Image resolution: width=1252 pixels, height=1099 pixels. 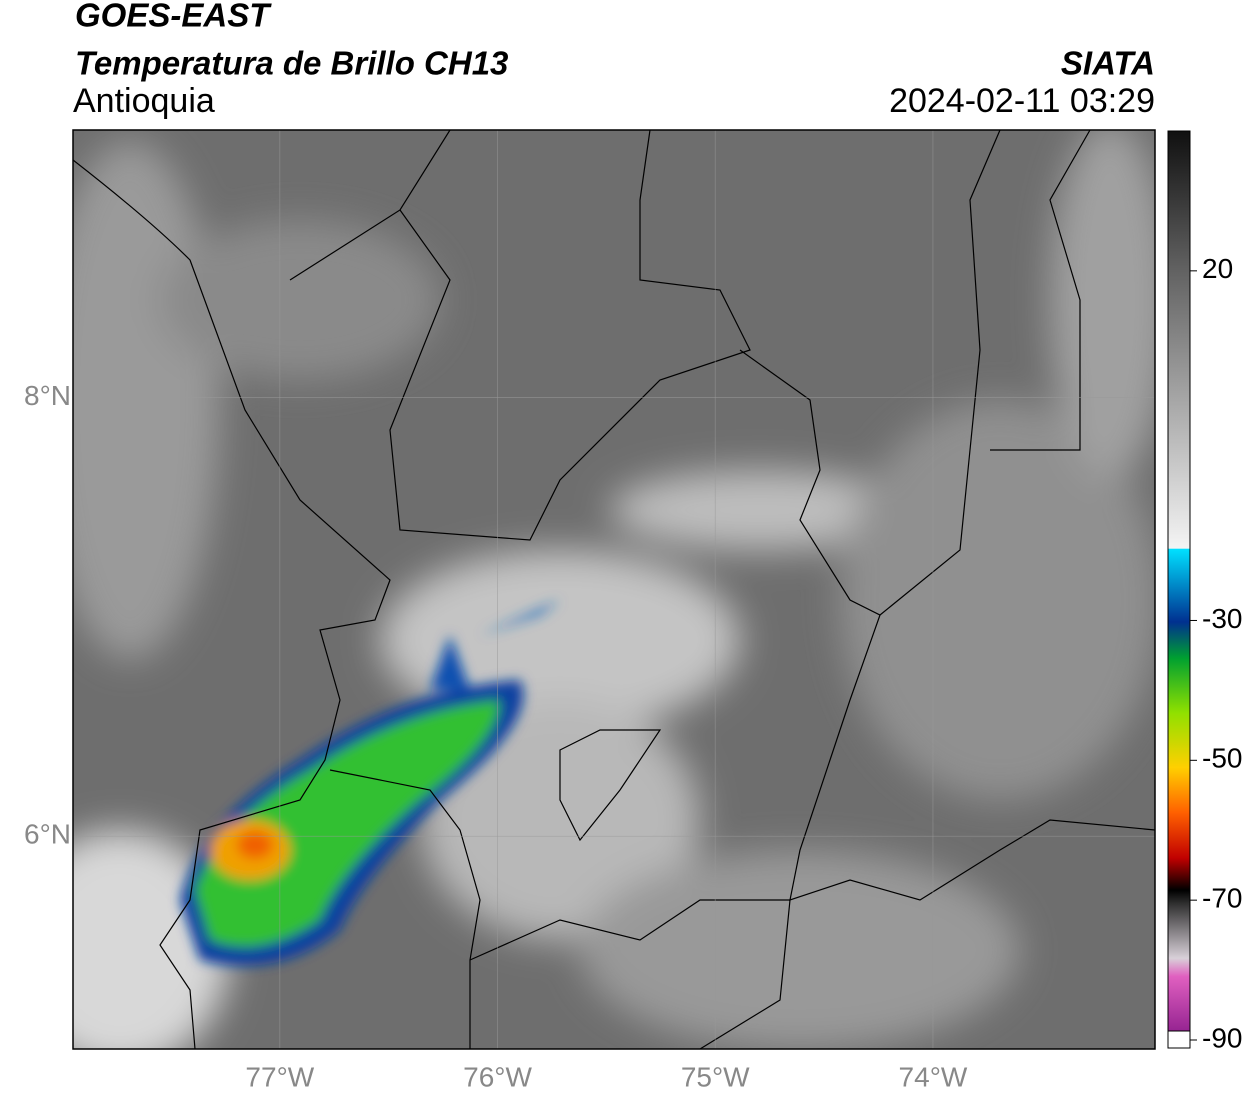 What do you see at coordinates (1179, 585) in the screenshot?
I see `colorbar` at bounding box center [1179, 585].